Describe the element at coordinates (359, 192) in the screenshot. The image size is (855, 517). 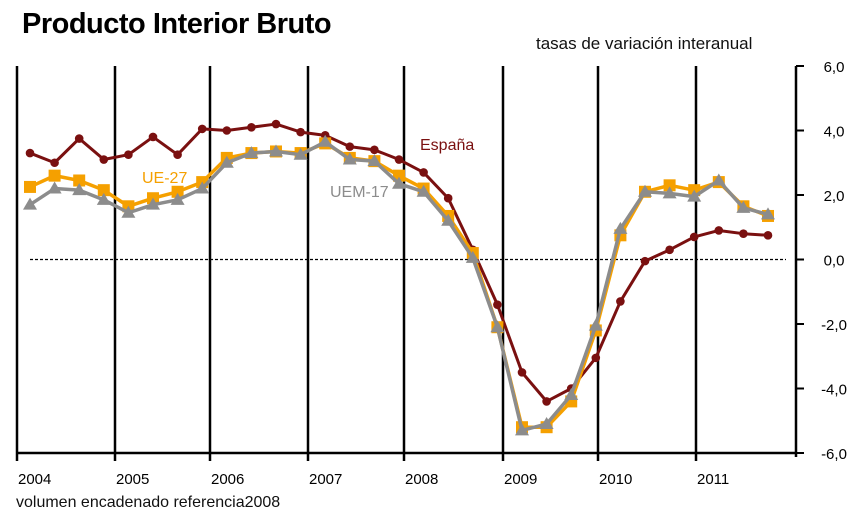
I see `series-label: UEM-17` at that location.